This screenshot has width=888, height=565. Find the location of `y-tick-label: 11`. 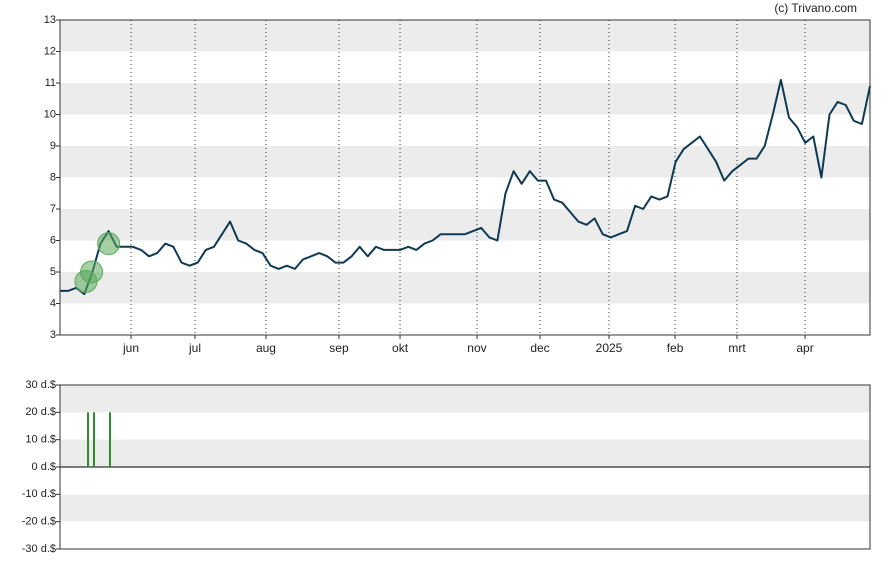

y-tick-label: 11 is located at coordinates (50, 83).